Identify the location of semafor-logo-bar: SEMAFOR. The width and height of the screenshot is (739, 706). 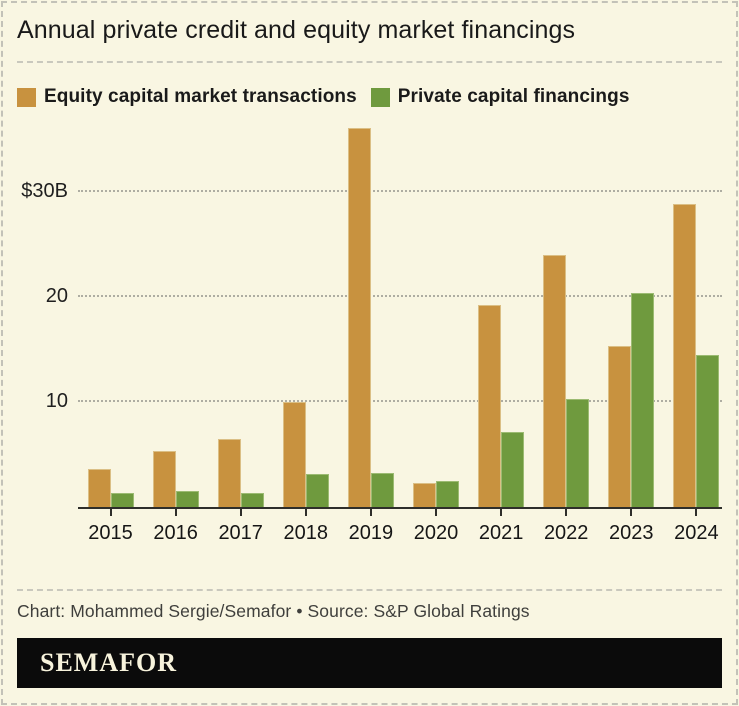
(369, 663).